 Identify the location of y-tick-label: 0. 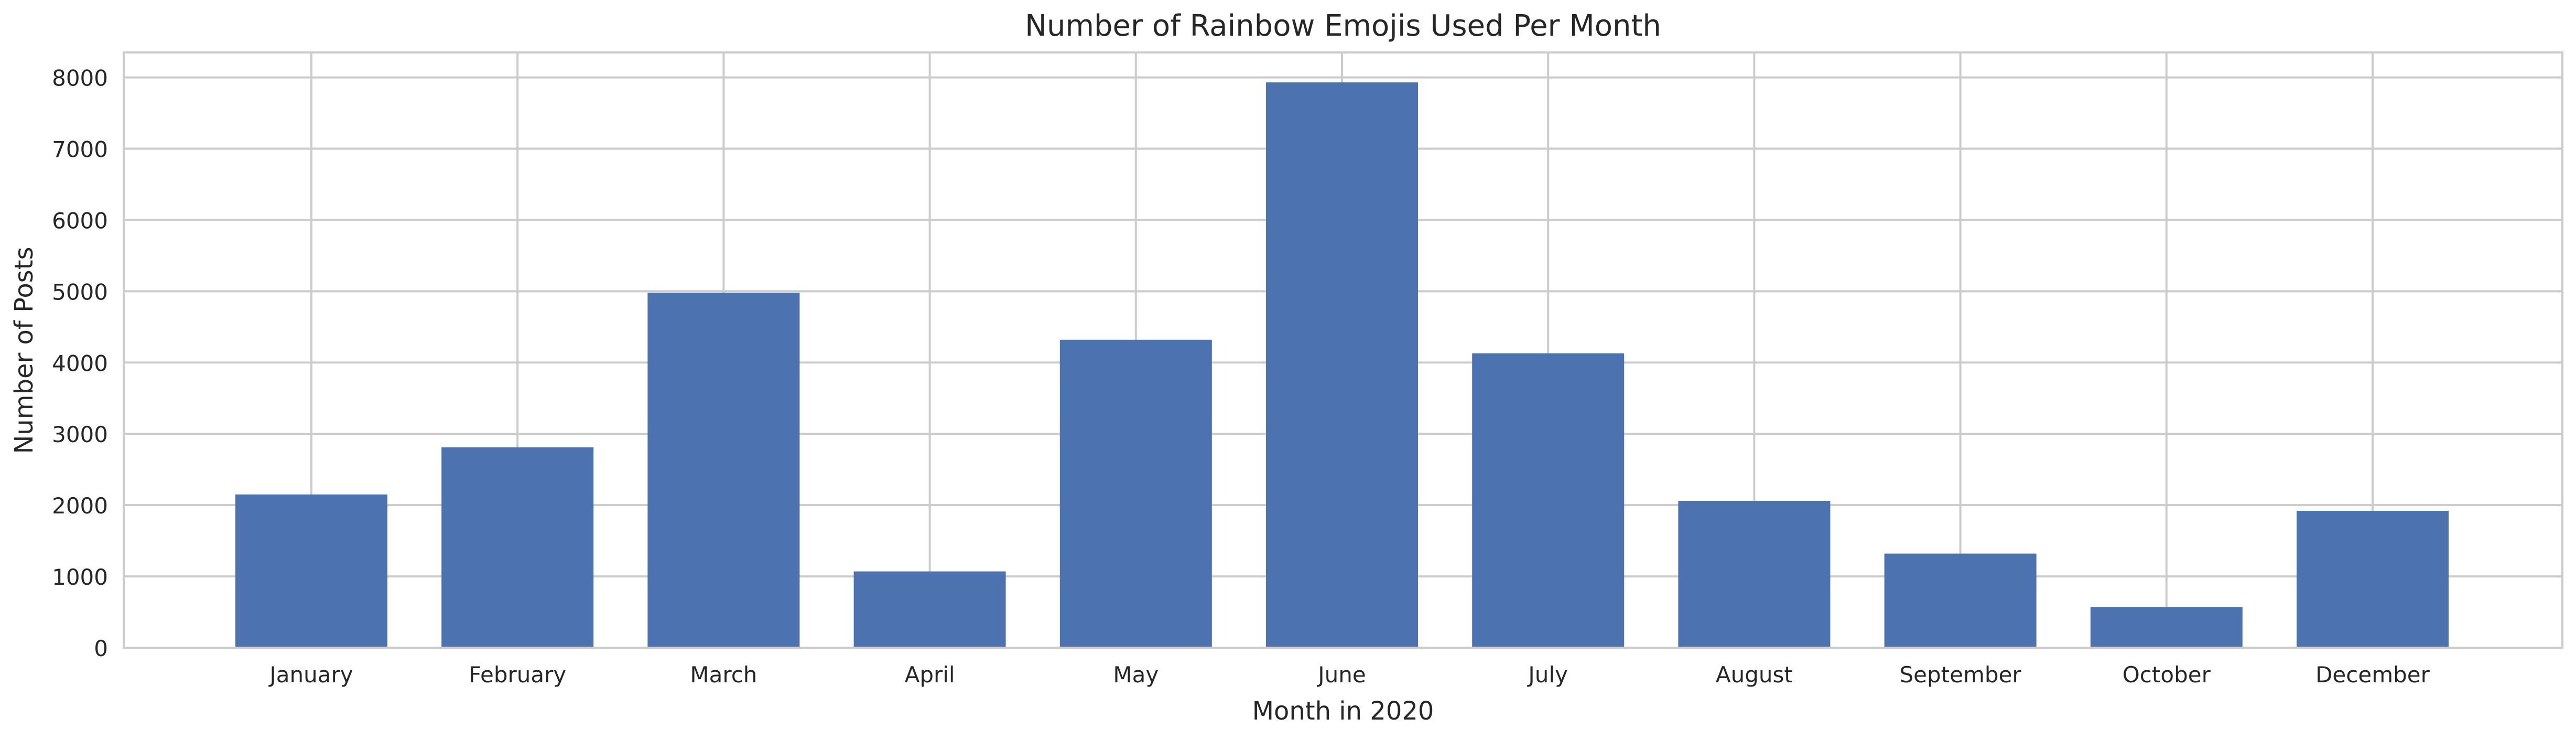
(101, 648).